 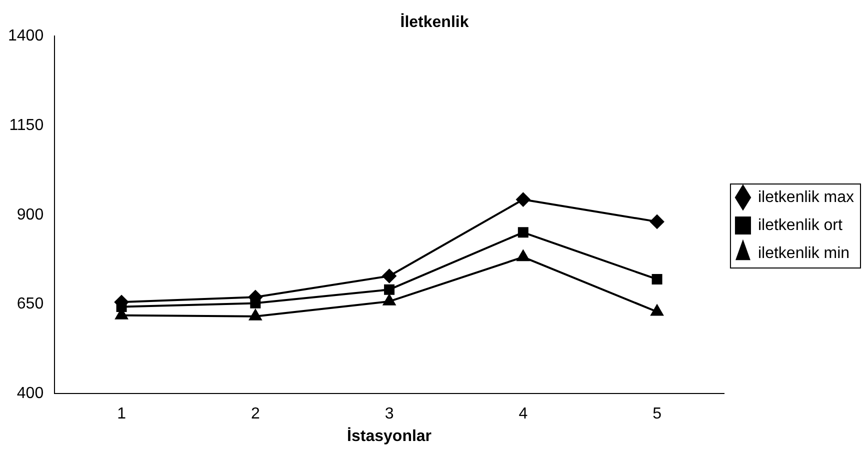 I want to click on x-tick-label: 2, so click(x=255, y=414).